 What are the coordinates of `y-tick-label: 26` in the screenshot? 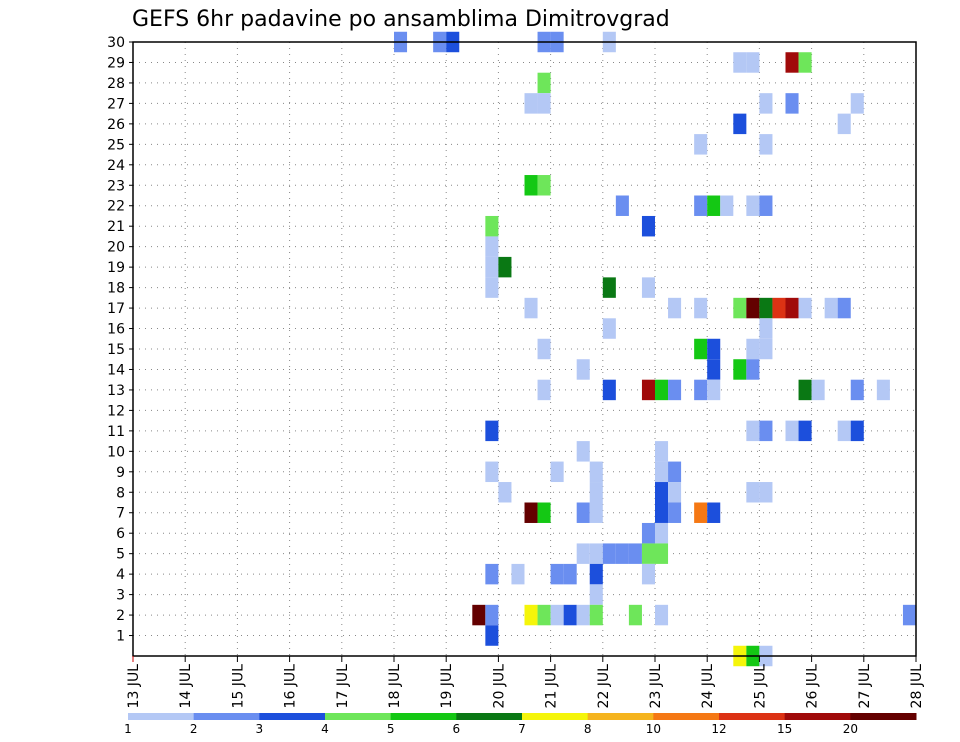 It's located at (116, 125).